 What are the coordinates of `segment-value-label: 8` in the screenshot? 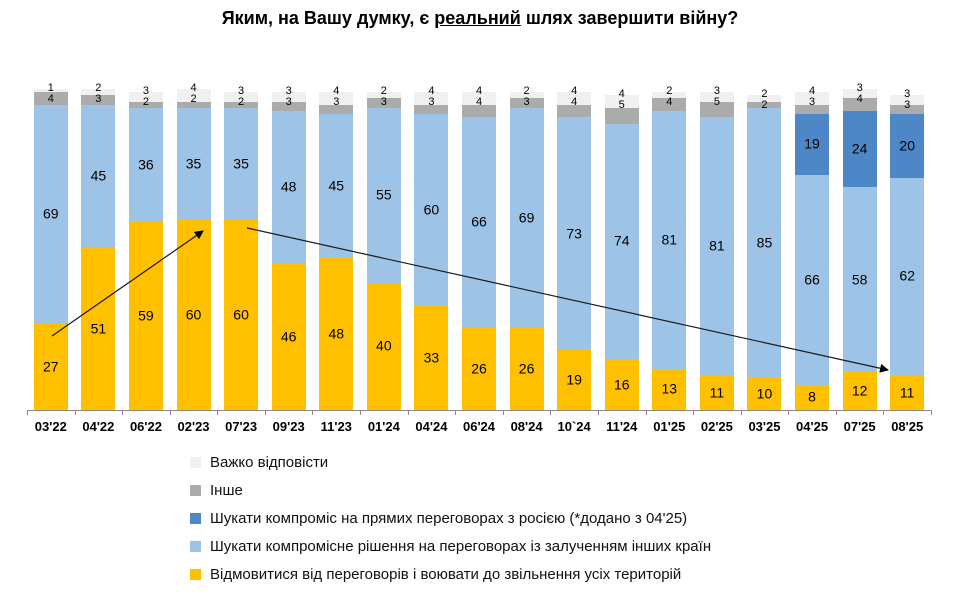 It's located at (812, 396).